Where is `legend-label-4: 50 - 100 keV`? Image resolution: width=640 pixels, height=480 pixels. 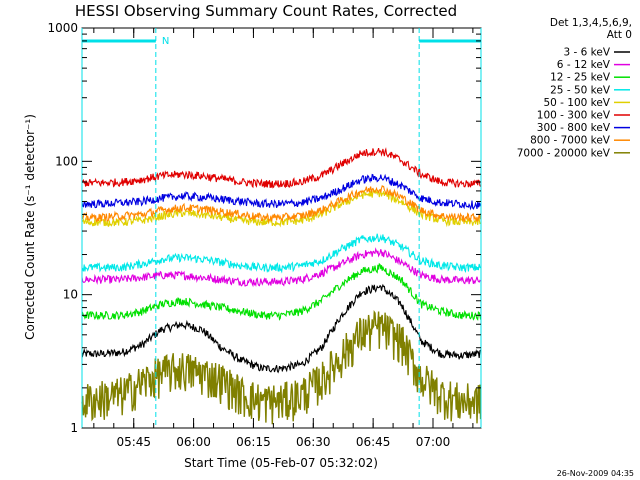 legend-label-4: 50 - 100 keV is located at coordinates (576, 103).